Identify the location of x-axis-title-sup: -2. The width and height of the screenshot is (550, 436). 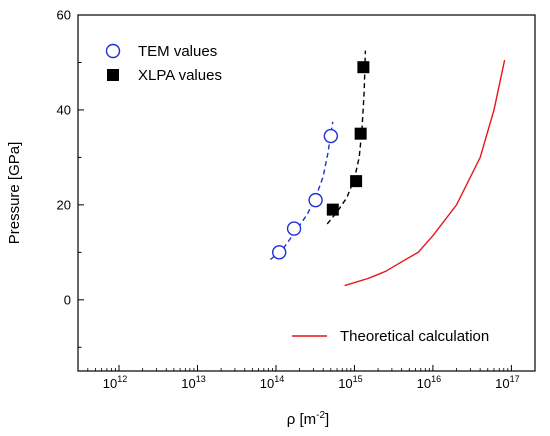
(320, 415).